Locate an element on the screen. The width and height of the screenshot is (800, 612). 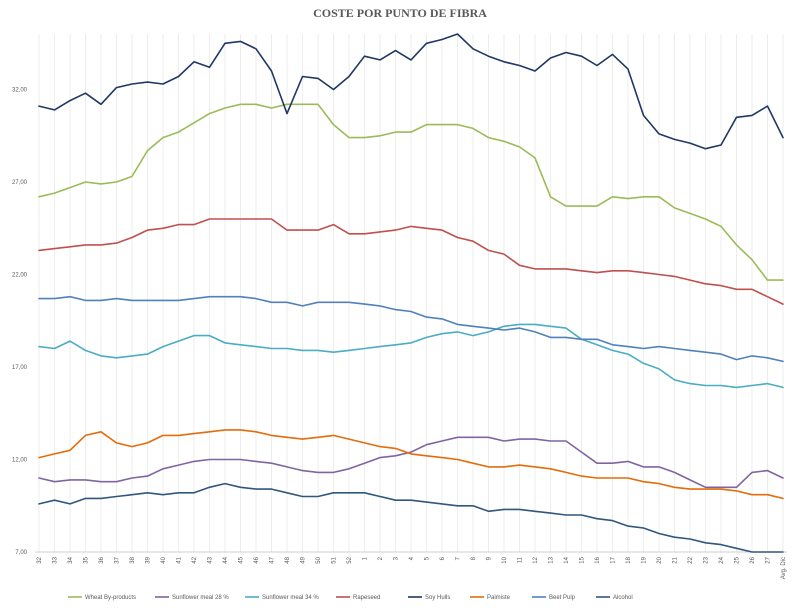
legend-label: Palmiste is located at coordinates (499, 598).